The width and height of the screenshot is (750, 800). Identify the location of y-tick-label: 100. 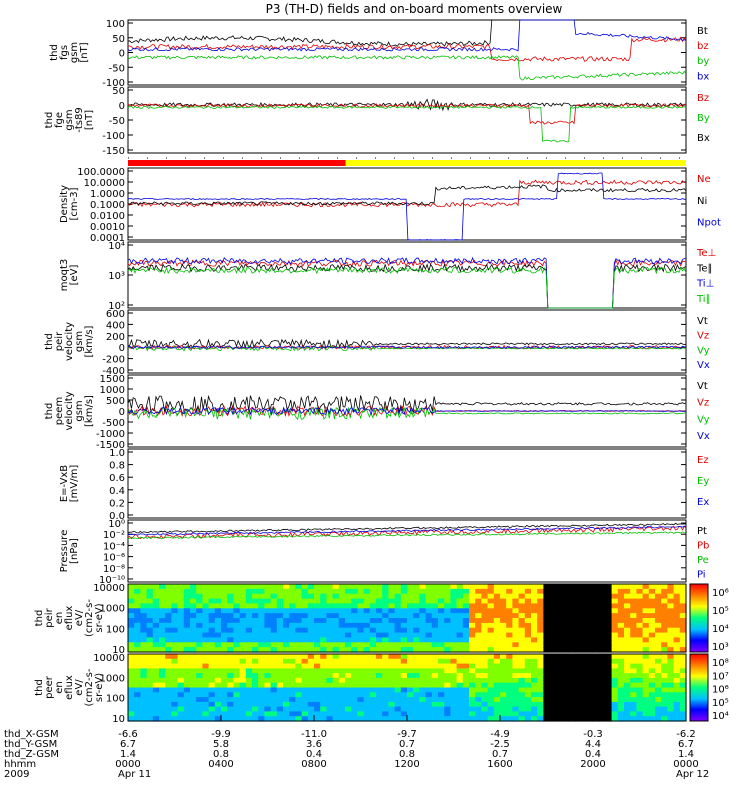
(115, 24).